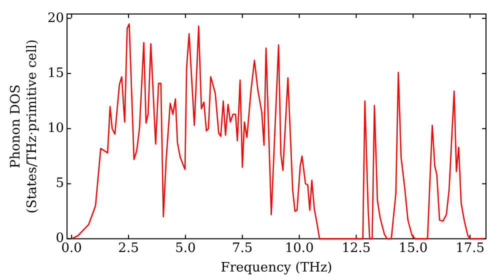  I want to click on x-tick-label: 2.5, so click(128, 248).